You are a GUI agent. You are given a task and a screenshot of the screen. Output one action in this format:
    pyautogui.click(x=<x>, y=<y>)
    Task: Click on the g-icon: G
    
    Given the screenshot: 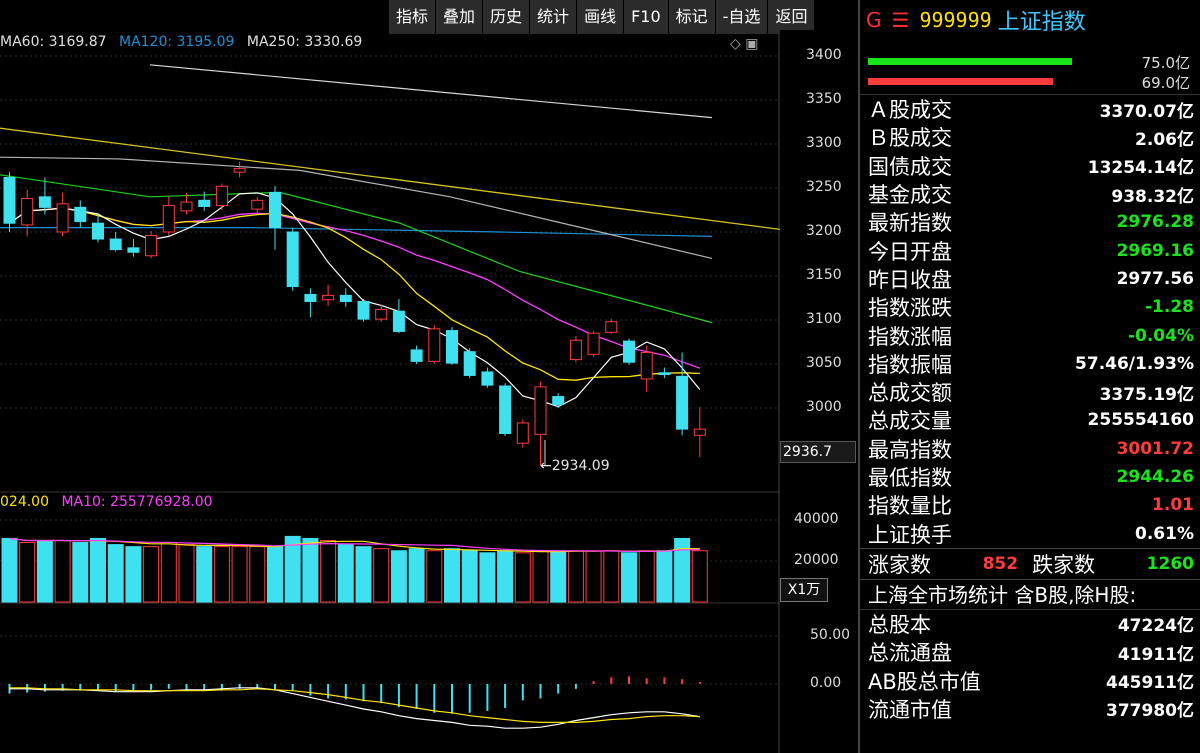 What is the action you would take?
    pyautogui.click(x=874, y=20)
    